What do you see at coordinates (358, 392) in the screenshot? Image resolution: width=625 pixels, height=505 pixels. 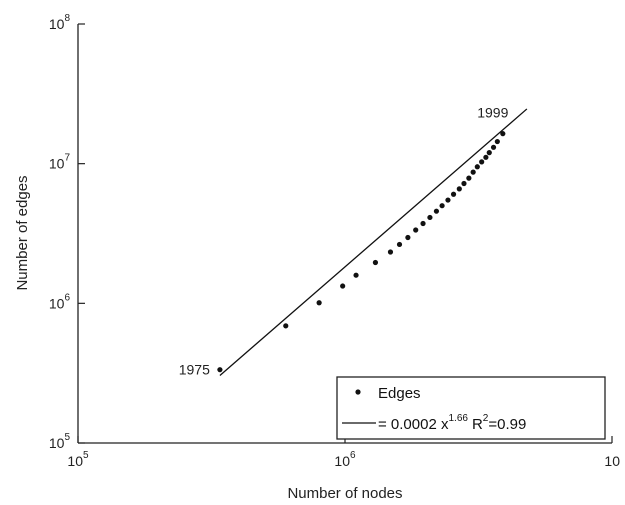 I see `legend-marker-edges` at bounding box center [358, 392].